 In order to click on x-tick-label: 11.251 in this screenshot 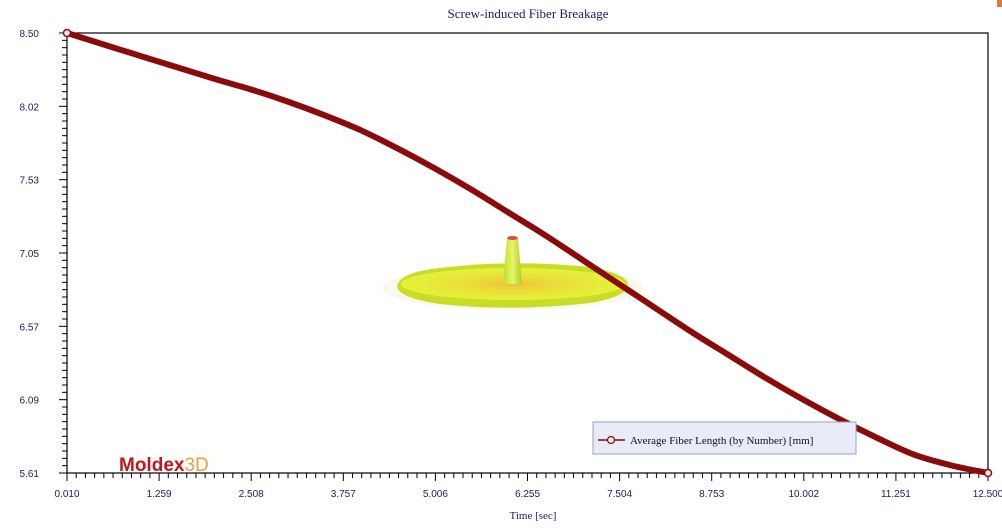, I will do `click(896, 494)`.